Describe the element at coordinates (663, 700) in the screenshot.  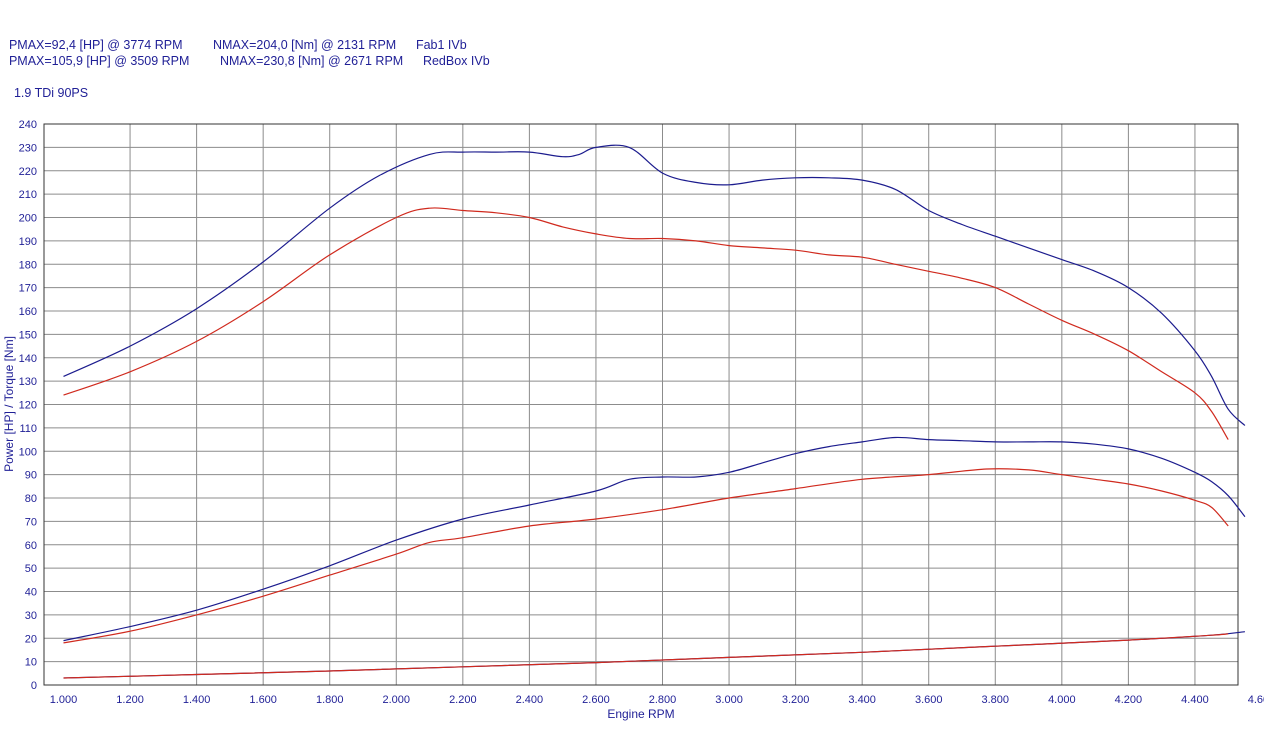
I see `x-tick-label: 2.800` at that location.